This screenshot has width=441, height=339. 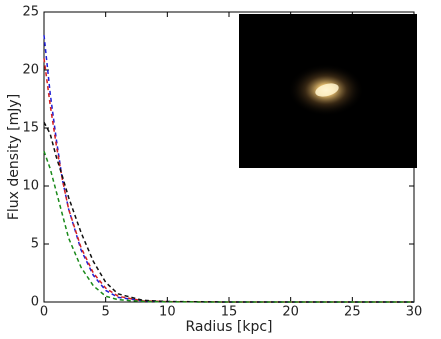 I want to click on x-tick-label: 30, so click(x=414, y=312).